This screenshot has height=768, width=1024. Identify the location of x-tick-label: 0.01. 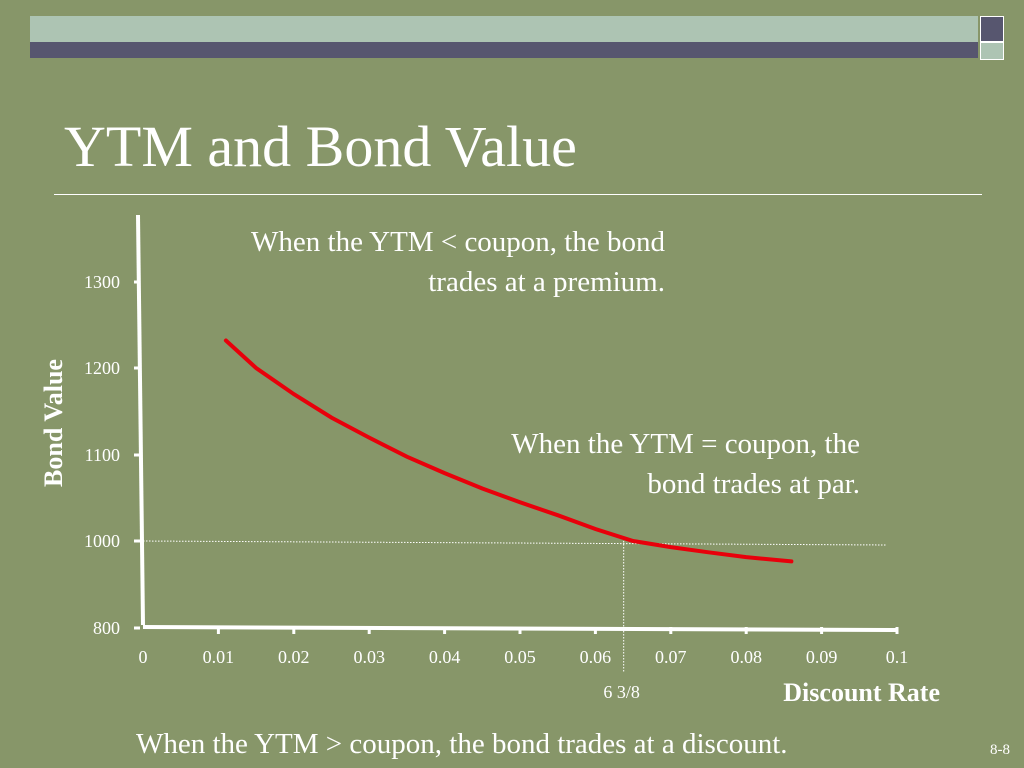
(219, 657).